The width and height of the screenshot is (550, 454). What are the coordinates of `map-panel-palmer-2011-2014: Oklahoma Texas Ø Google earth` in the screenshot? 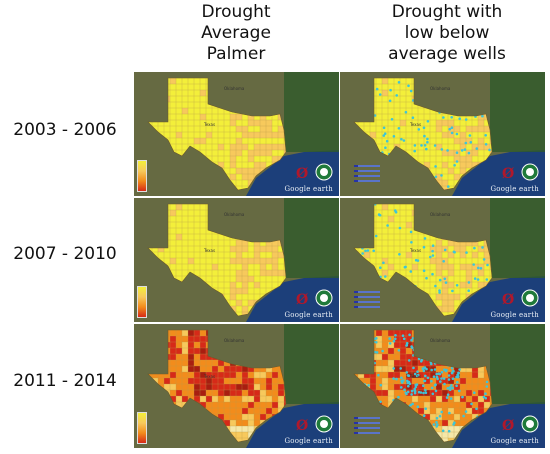 It's located at (236, 386).